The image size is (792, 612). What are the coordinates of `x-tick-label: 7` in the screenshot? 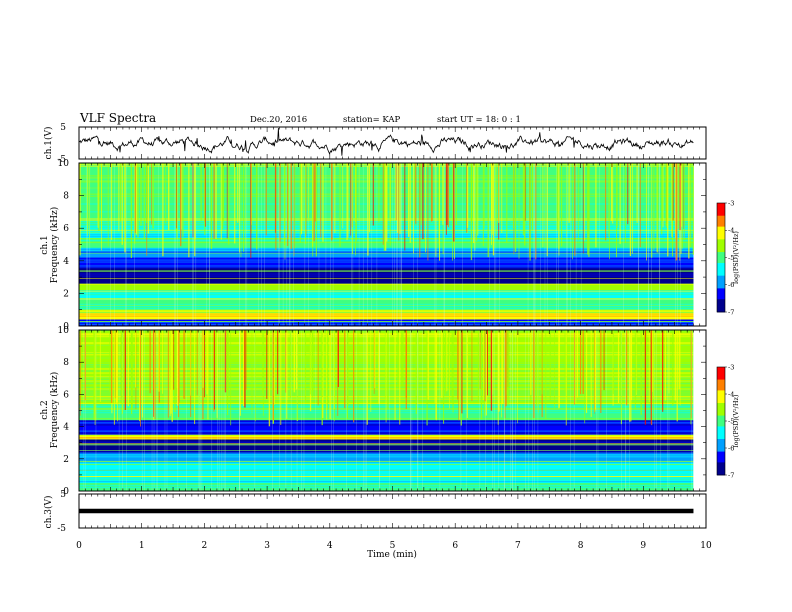 It's located at (518, 546).